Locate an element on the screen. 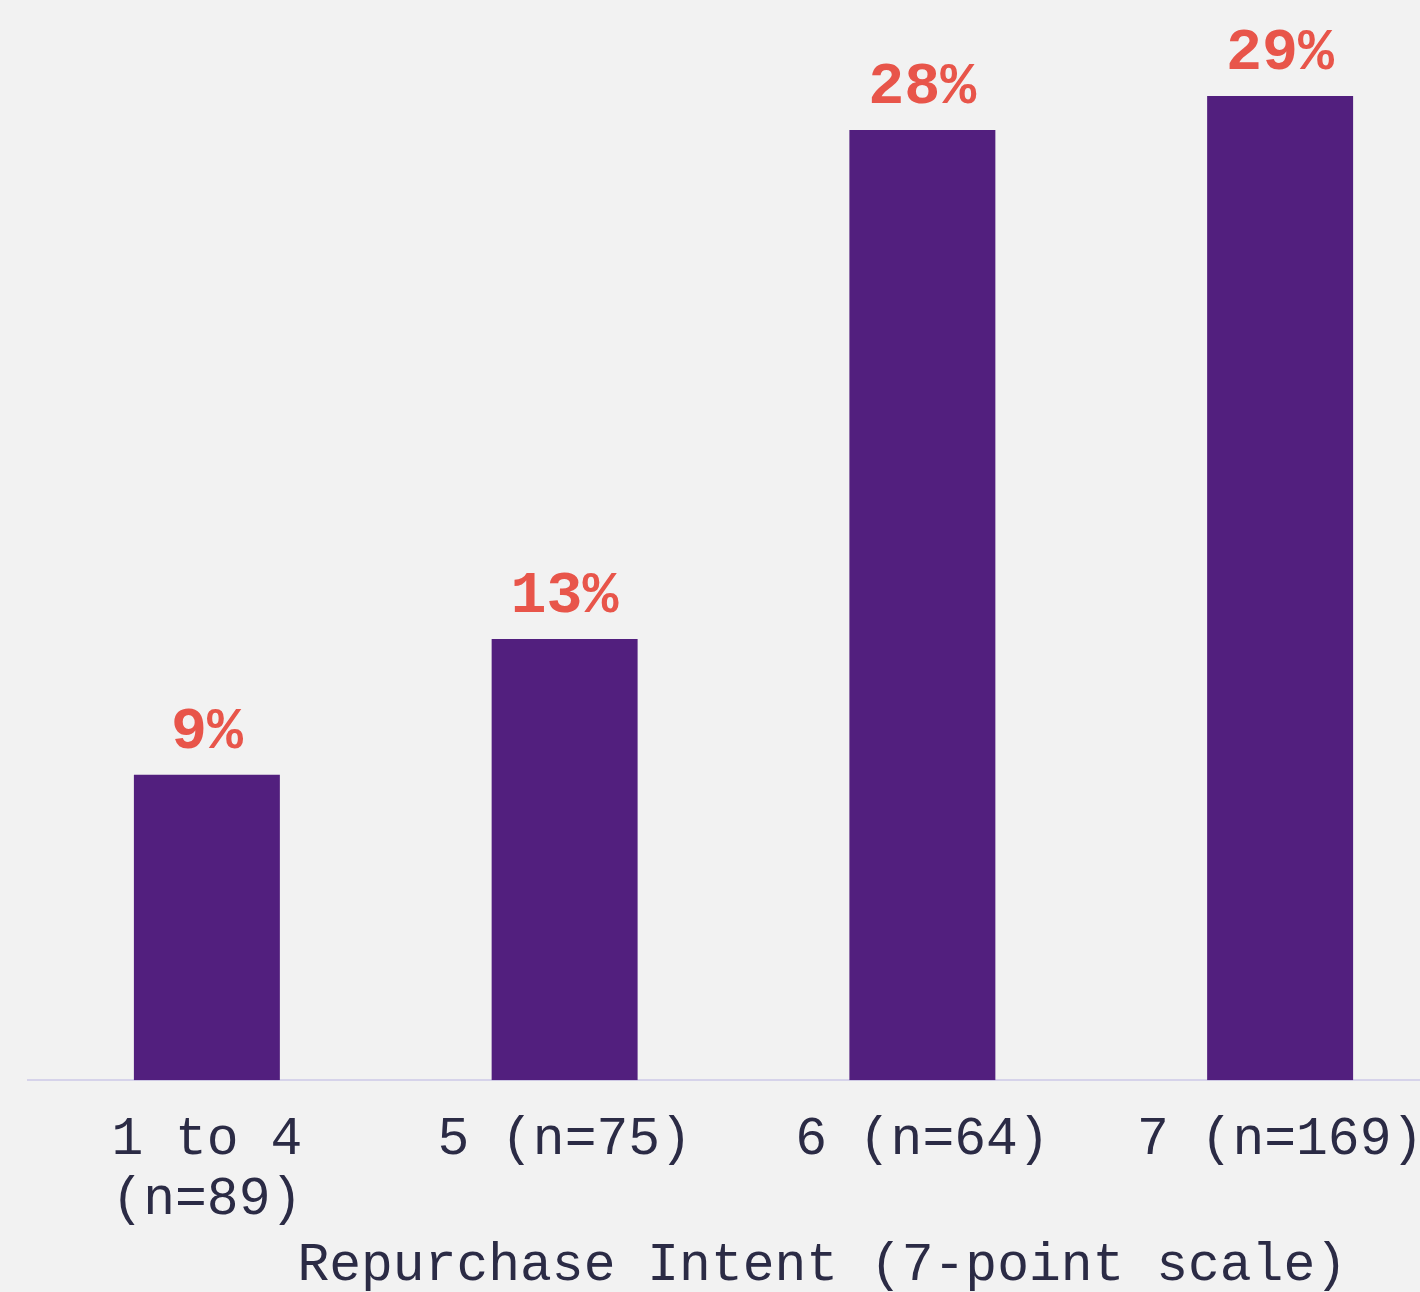 Image resolution: width=1420 pixels, height=1292 pixels. data-label: 9% is located at coordinates (207, 731).